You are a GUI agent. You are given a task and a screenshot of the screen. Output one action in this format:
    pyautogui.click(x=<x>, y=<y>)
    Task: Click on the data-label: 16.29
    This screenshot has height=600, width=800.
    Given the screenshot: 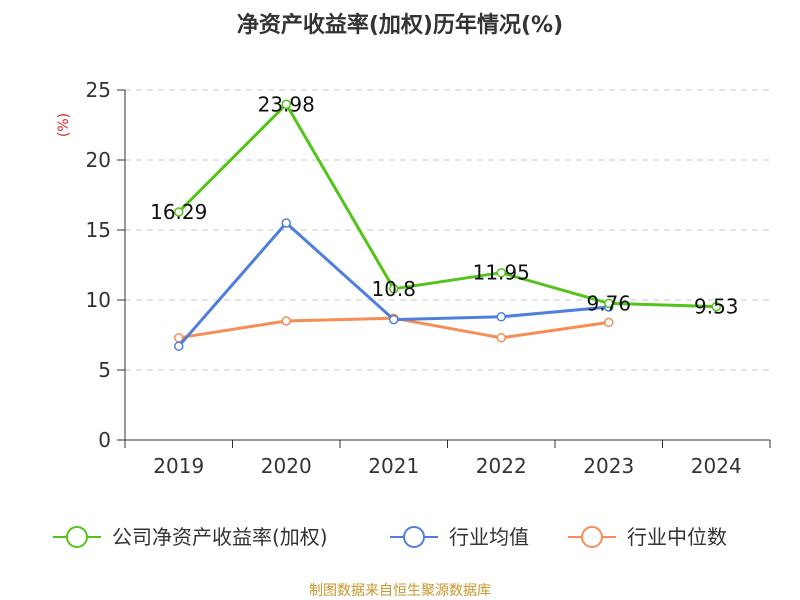 What is the action you would take?
    pyautogui.click(x=178, y=212)
    